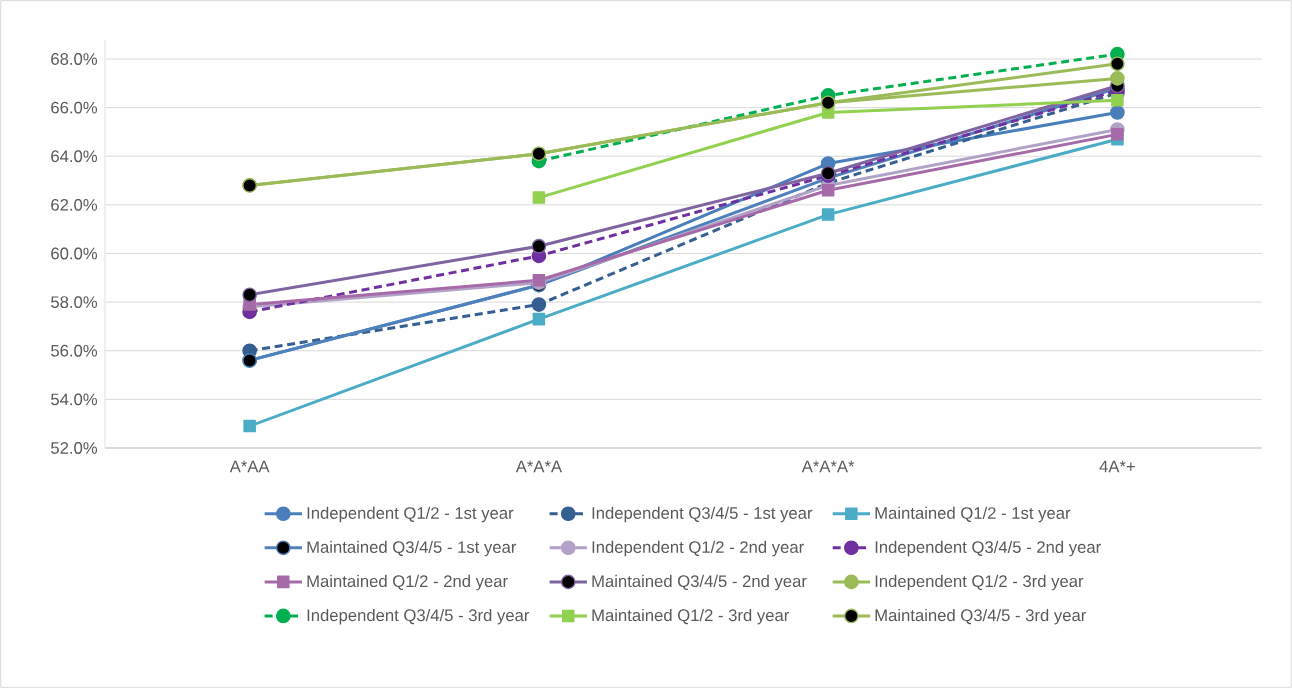  What do you see at coordinates (74, 107) in the screenshot?
I see `y-tick-label: 66.0%` at bounding box center [74, 107].